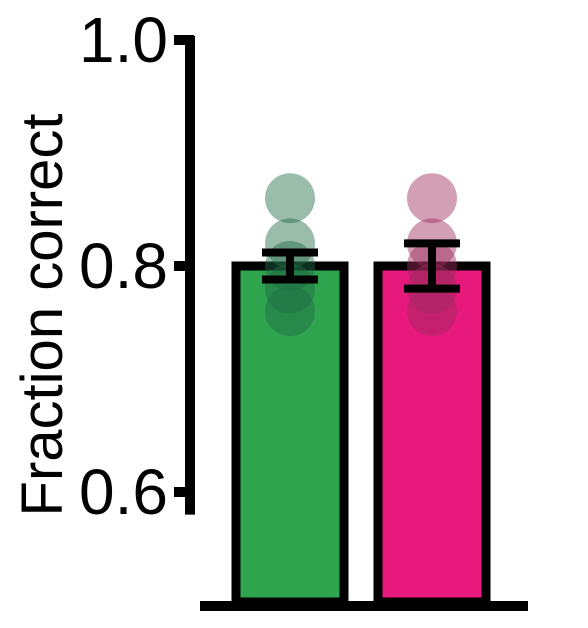 The width and height of the screenshot is (588, 628). I want to click on y-tick-label: 1.0, so click(123, 40).